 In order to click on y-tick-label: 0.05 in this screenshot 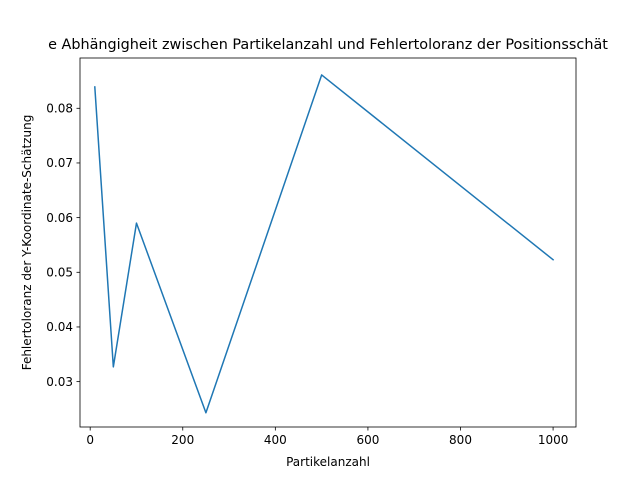, I will do `click(59, 272)`.